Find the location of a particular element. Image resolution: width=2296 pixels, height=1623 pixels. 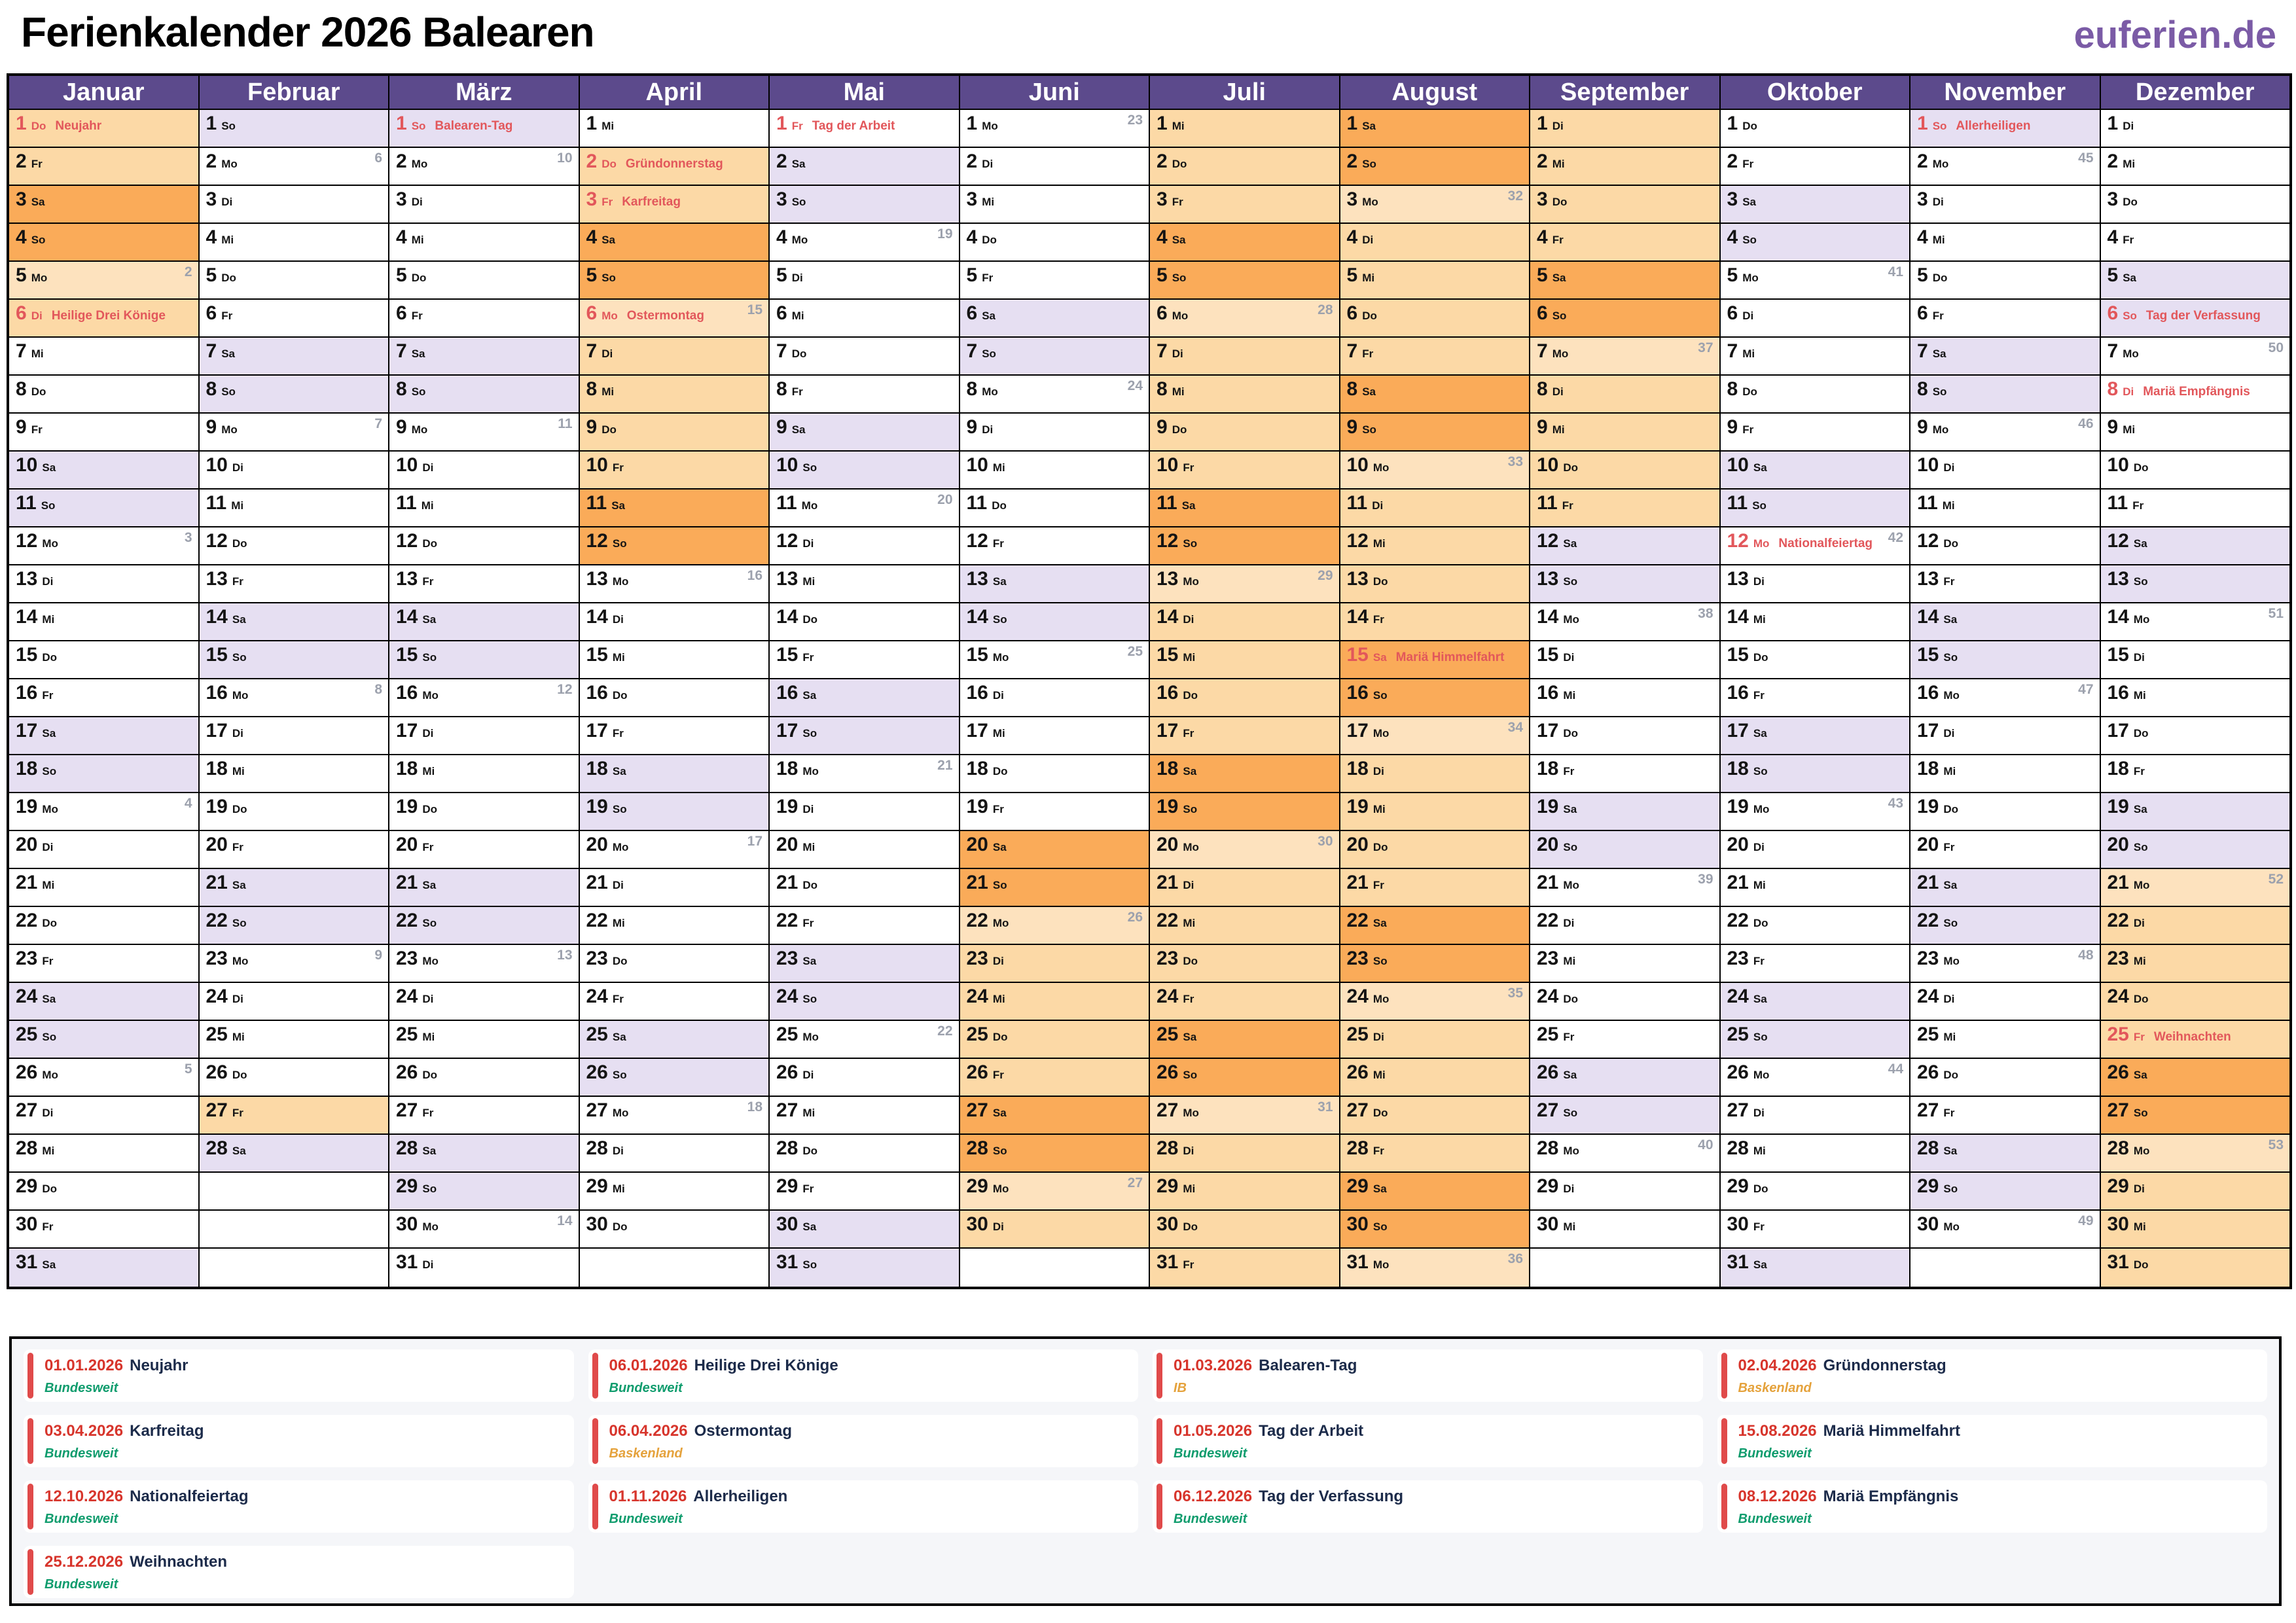

week-number: 8 is located at coordinates (378, 689).